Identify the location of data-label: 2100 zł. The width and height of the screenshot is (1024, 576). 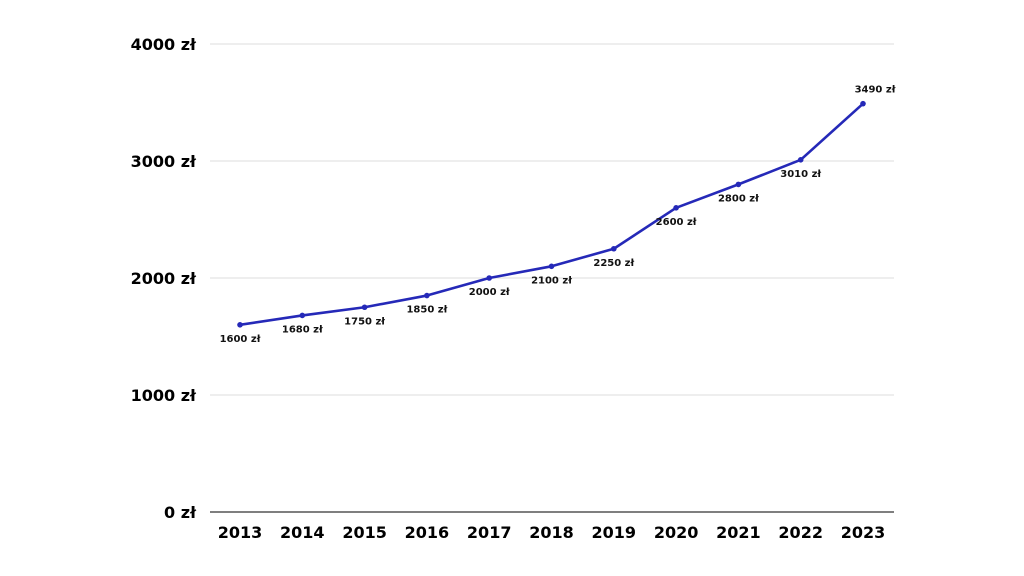
(551, 280).